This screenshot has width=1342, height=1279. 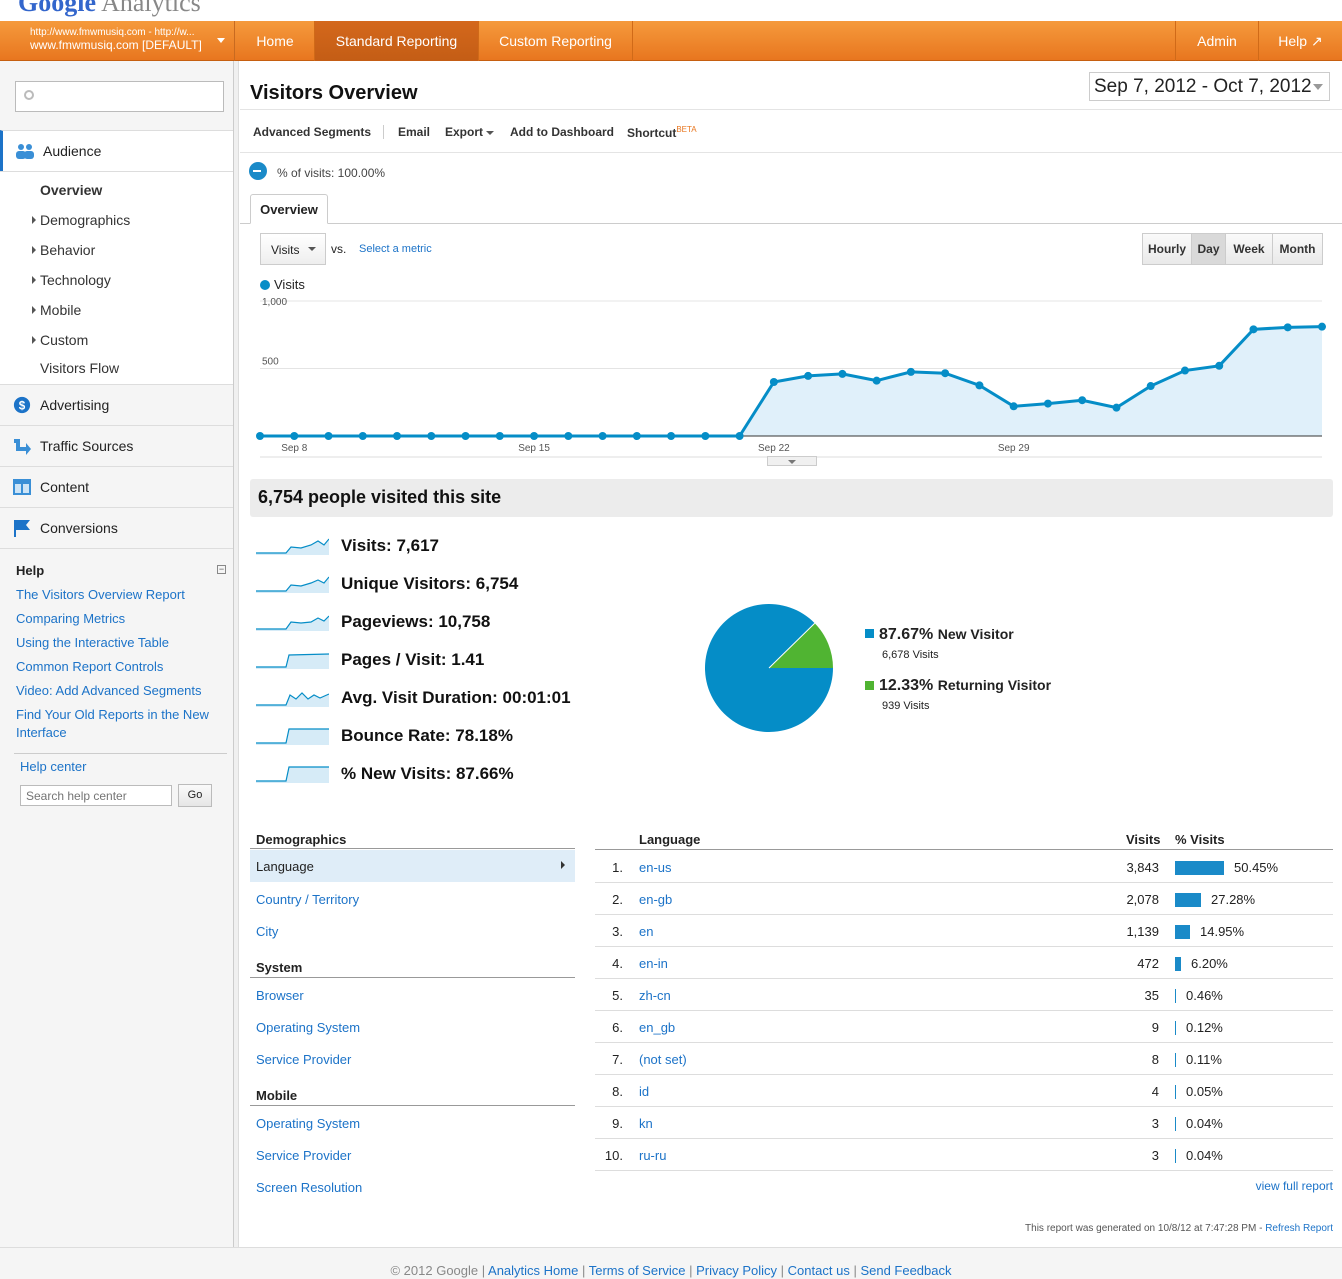 What do you see at coordinates (92, 642) in the screenshot?
I see `help-link: Using the Interactive Table` at bounding box center [92, 642].